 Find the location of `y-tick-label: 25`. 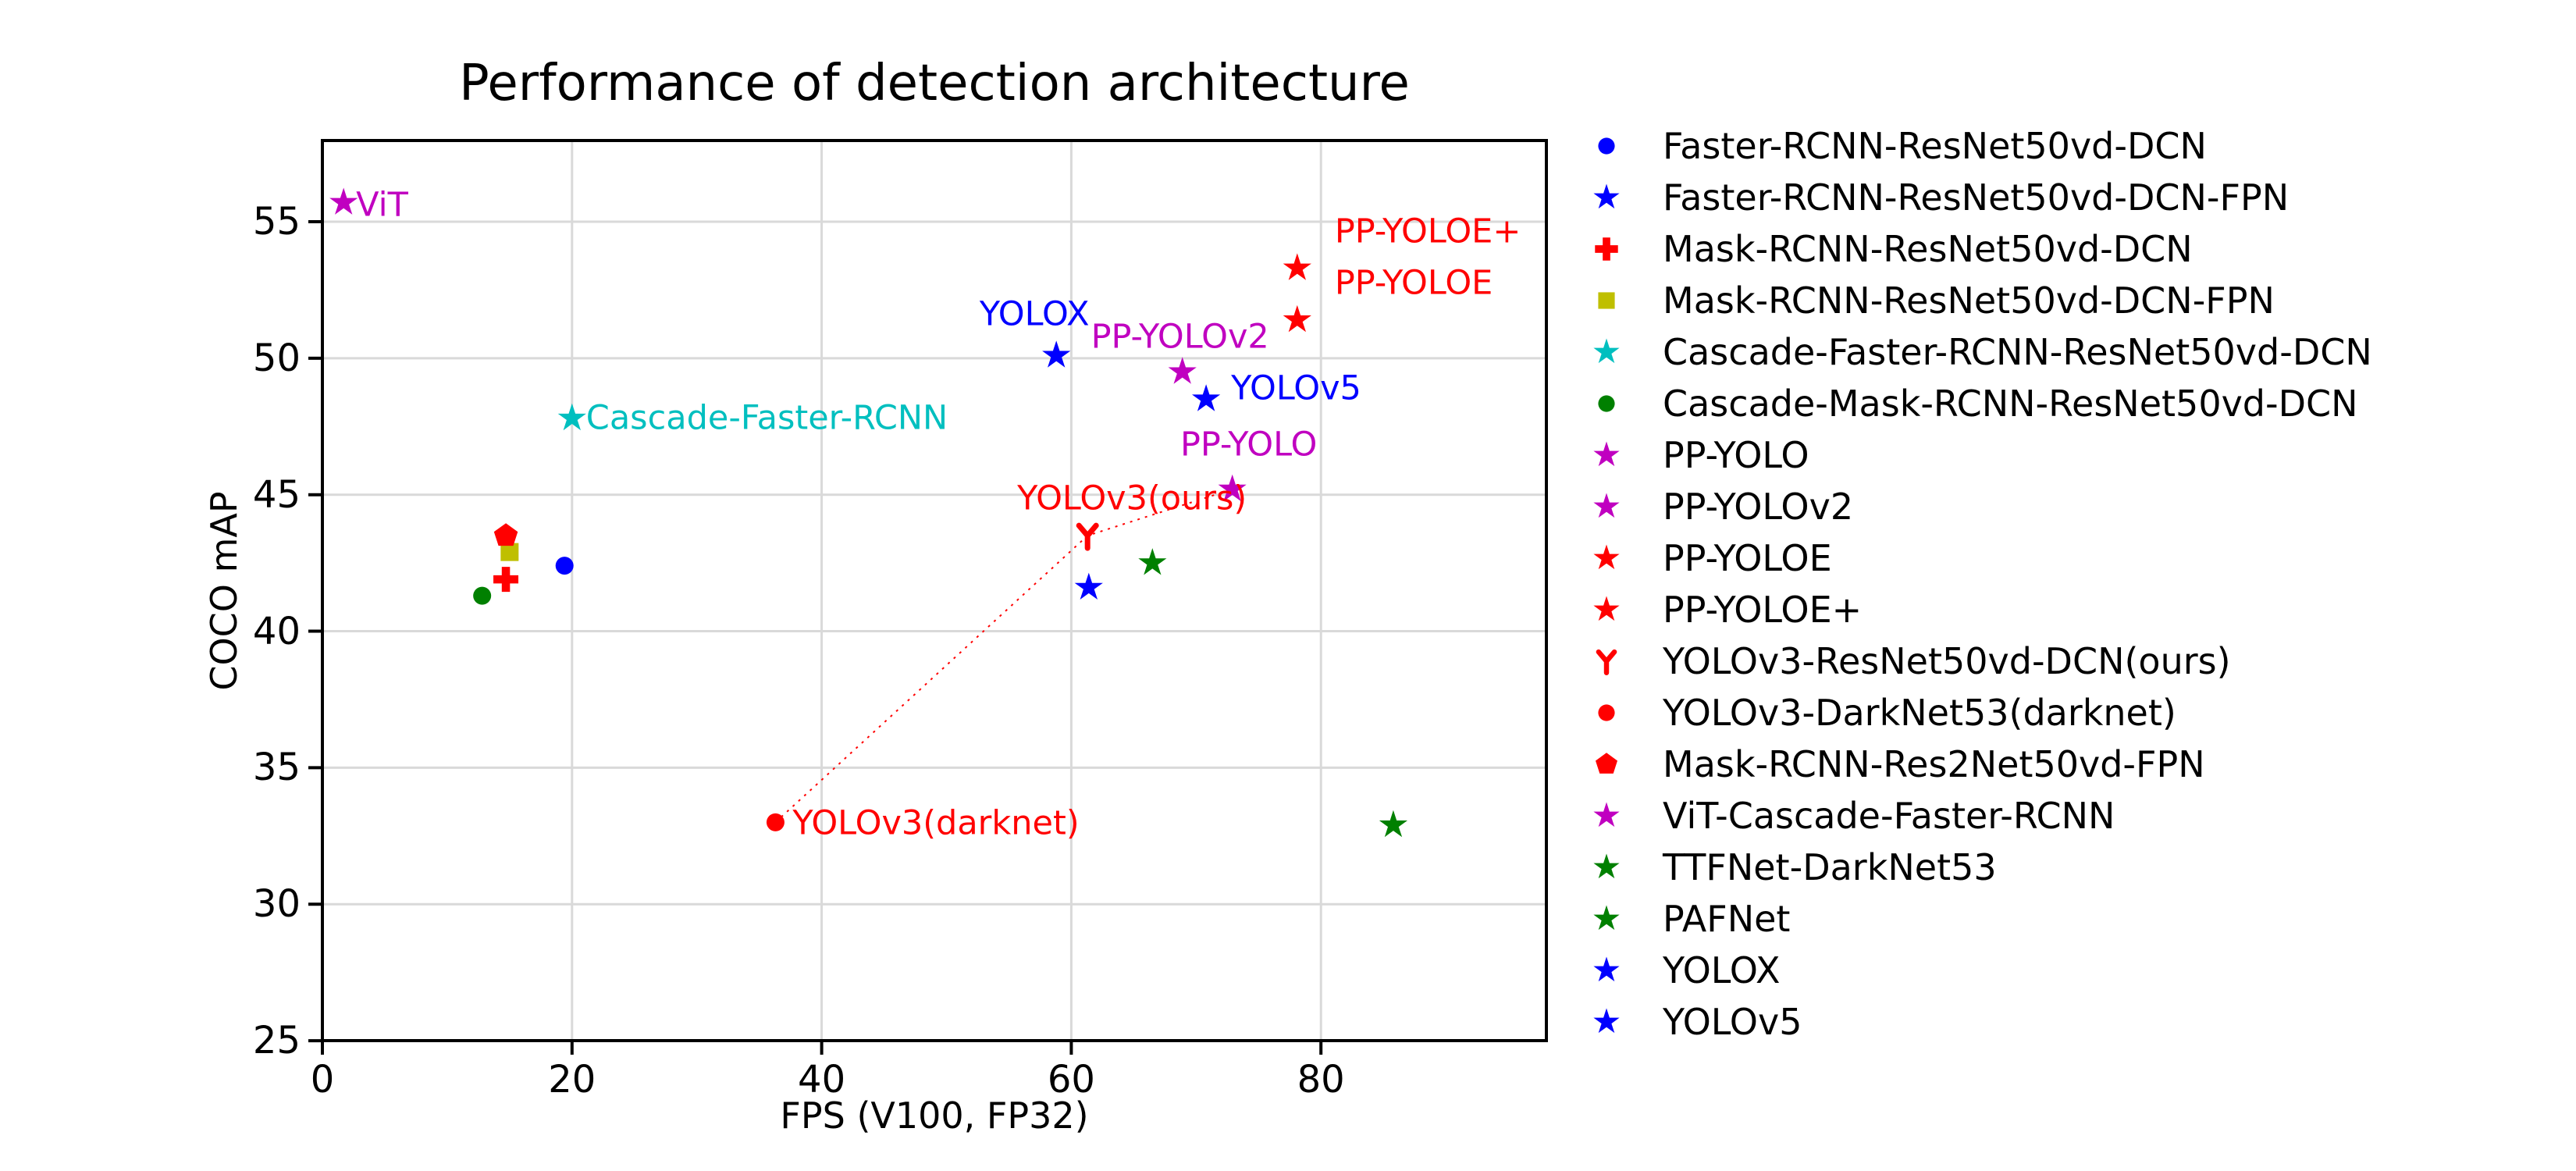

y-tick-label: 25 is located at coordinates (276, 1041).